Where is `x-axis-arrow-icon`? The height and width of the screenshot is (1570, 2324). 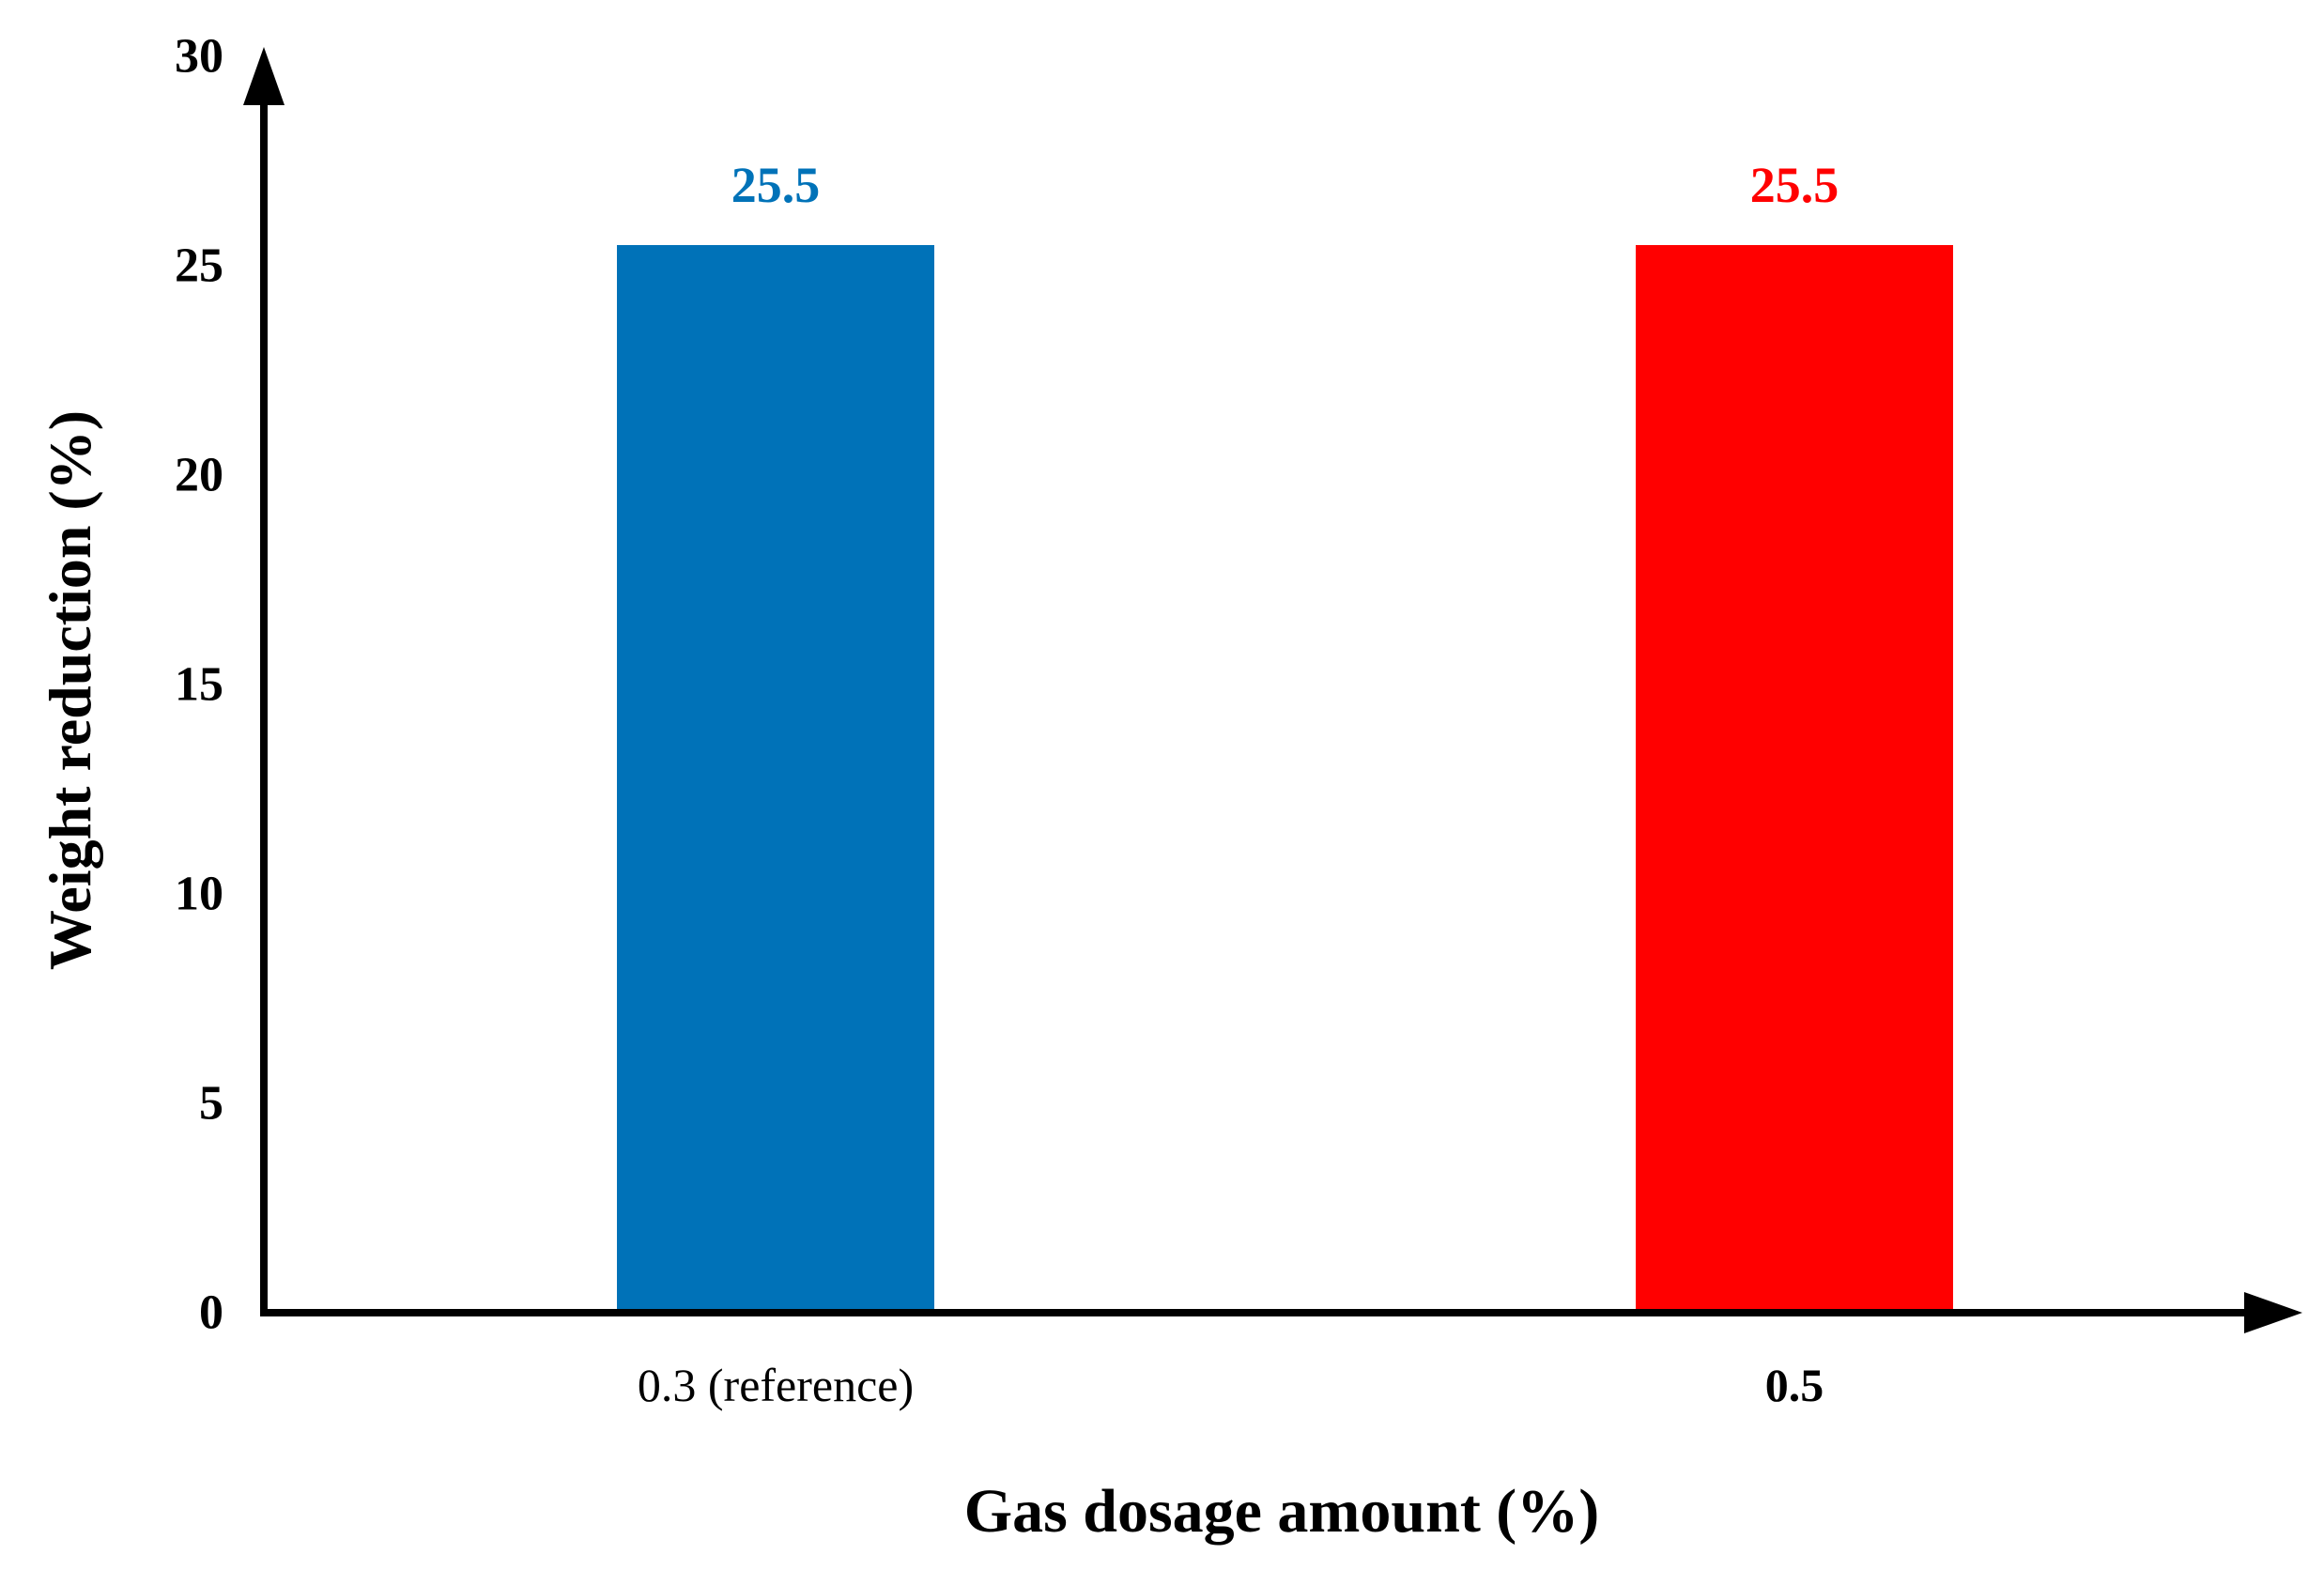 x-axis-arrow-icon is located at coordinates (2273, 1312).